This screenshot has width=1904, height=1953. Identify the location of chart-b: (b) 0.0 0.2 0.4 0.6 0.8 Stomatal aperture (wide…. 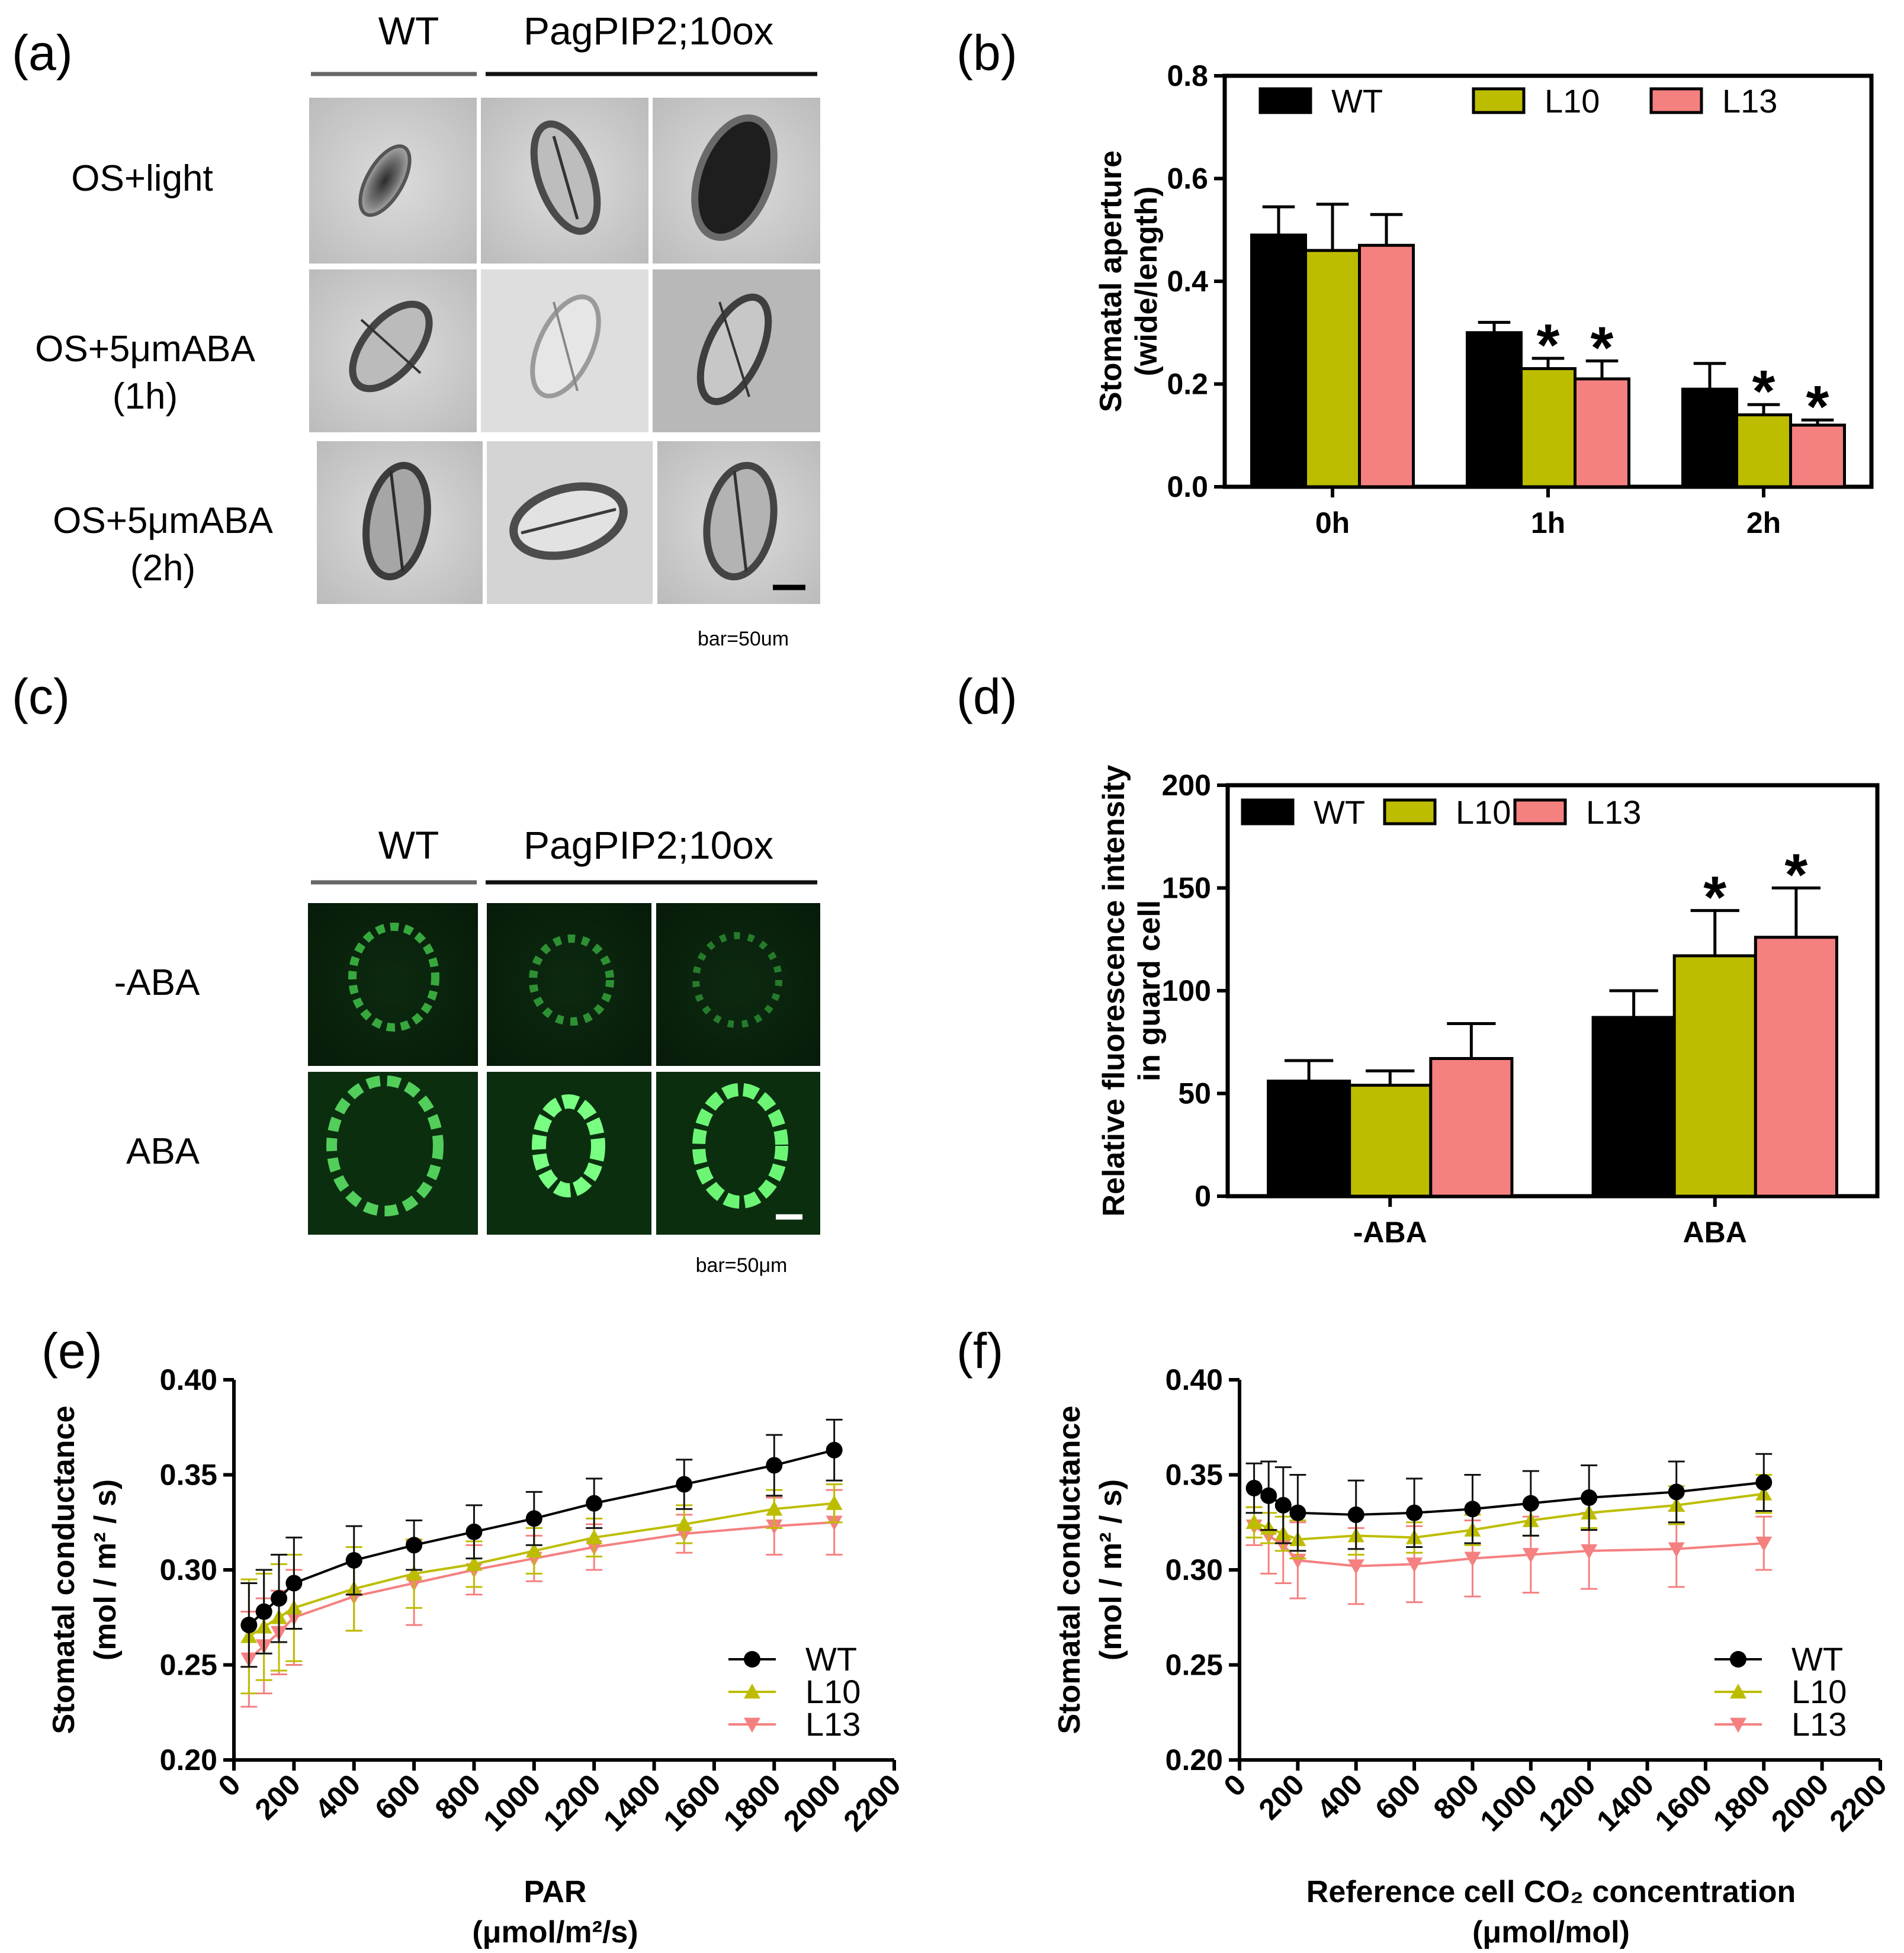
(1415, 282).